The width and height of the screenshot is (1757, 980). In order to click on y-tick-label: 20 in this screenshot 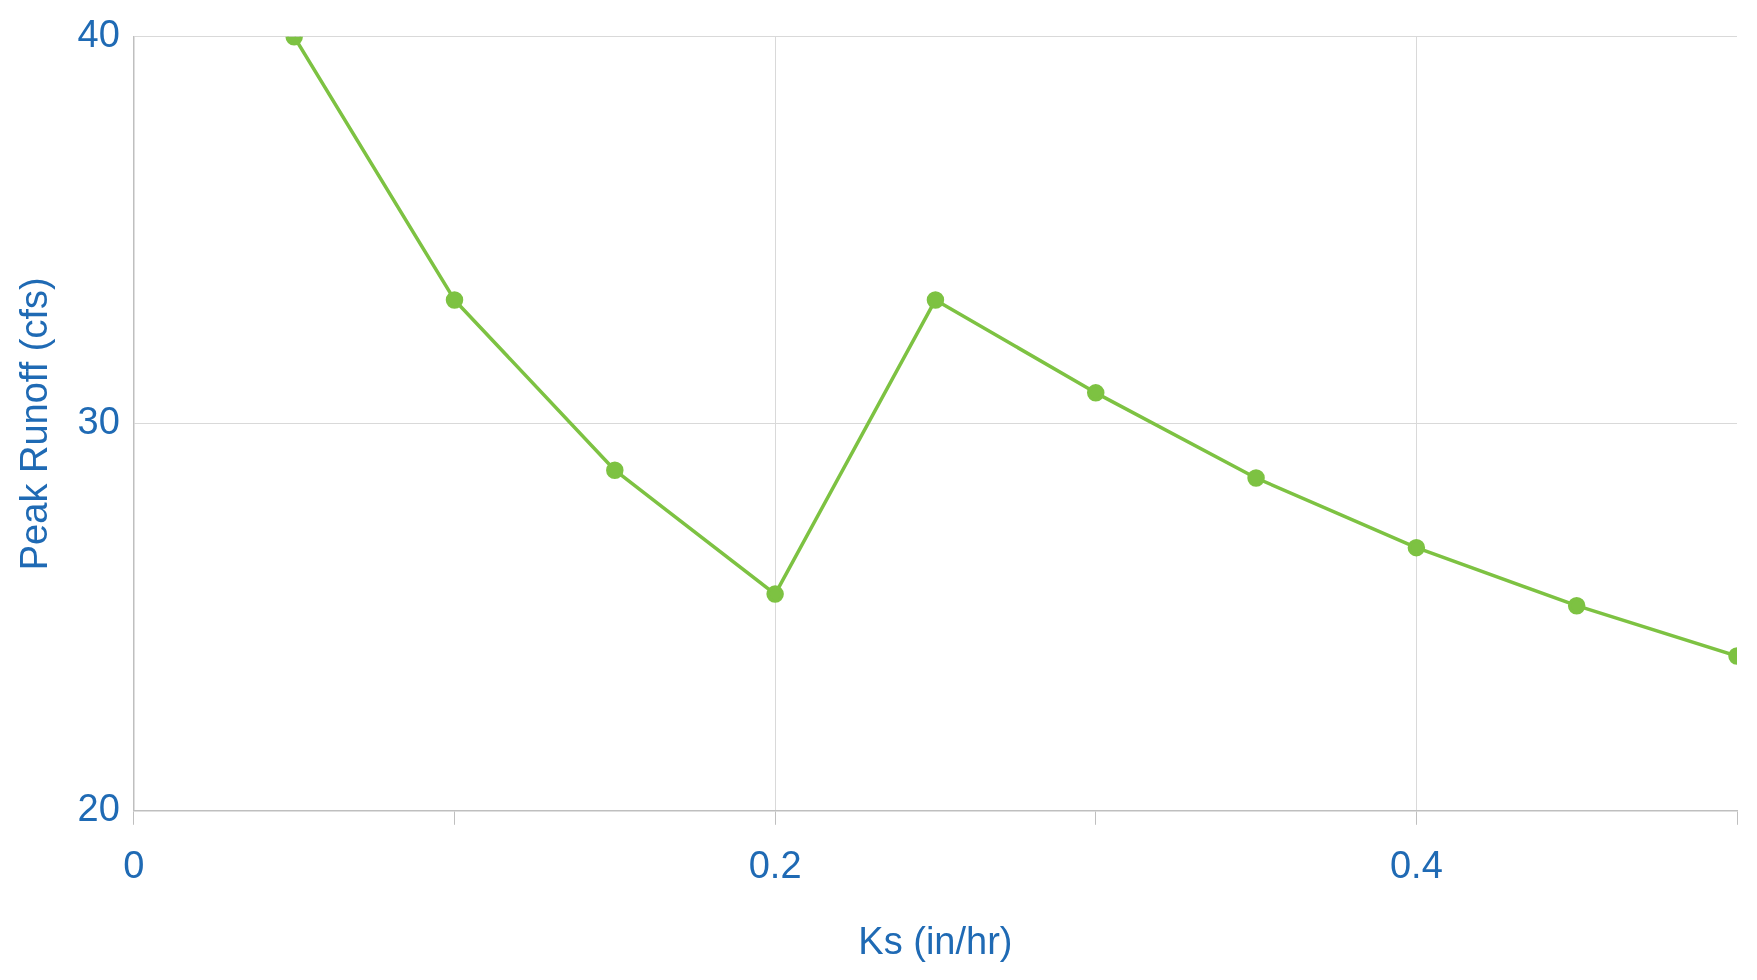, I will do `click(98, 808)`.